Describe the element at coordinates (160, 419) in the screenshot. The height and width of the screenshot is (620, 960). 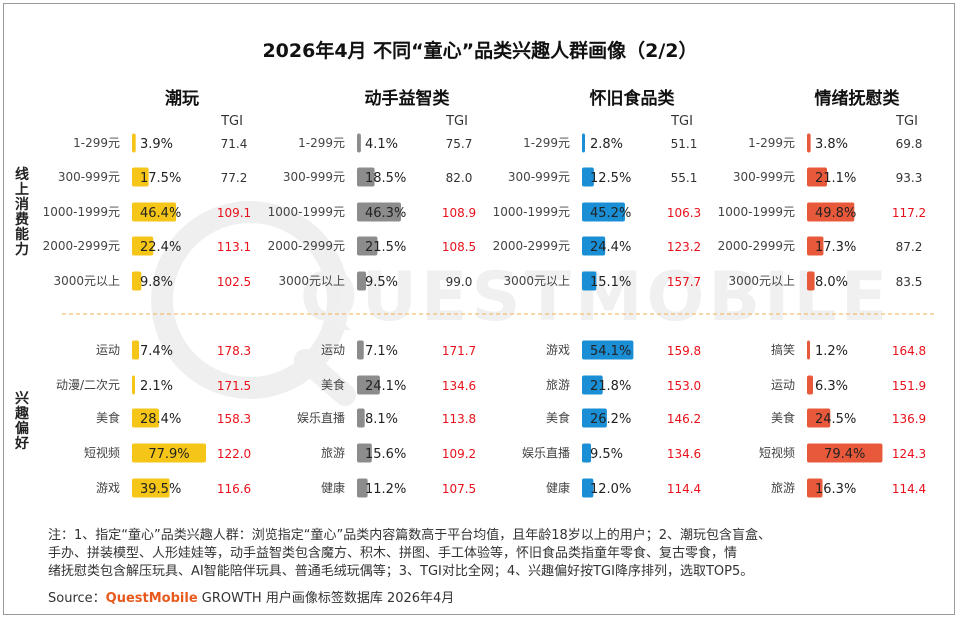
I see `interest-pct-label: 28.4%` at that location.